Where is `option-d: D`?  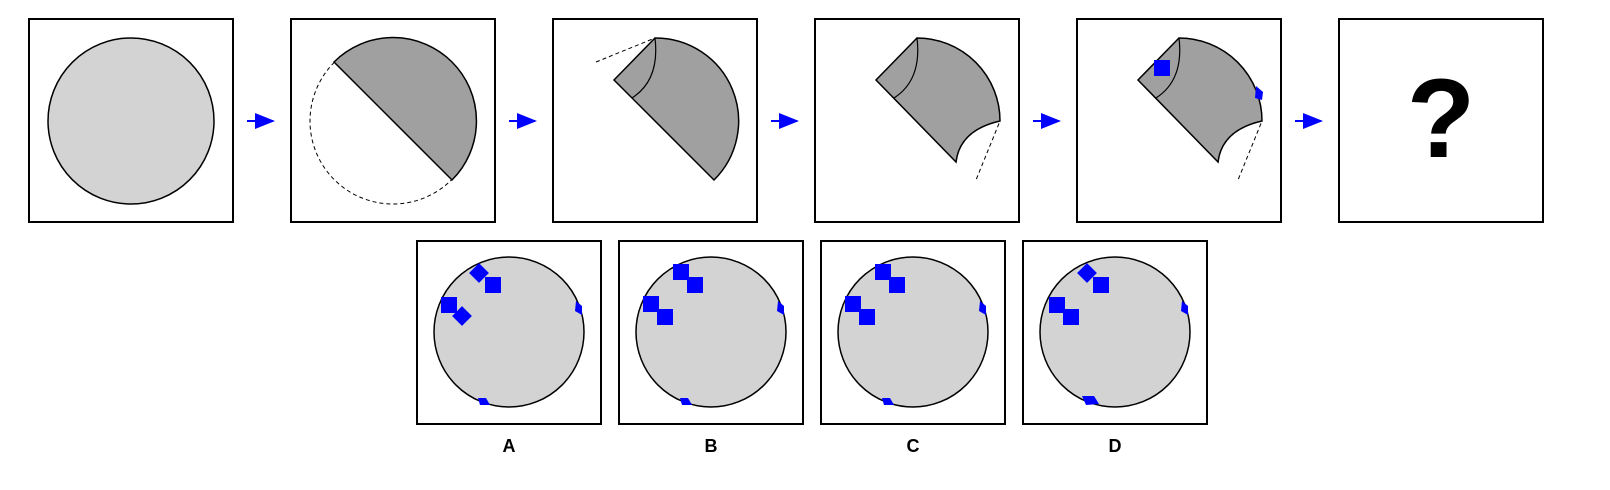
option-d: D is located at coordinates (1115, 348).